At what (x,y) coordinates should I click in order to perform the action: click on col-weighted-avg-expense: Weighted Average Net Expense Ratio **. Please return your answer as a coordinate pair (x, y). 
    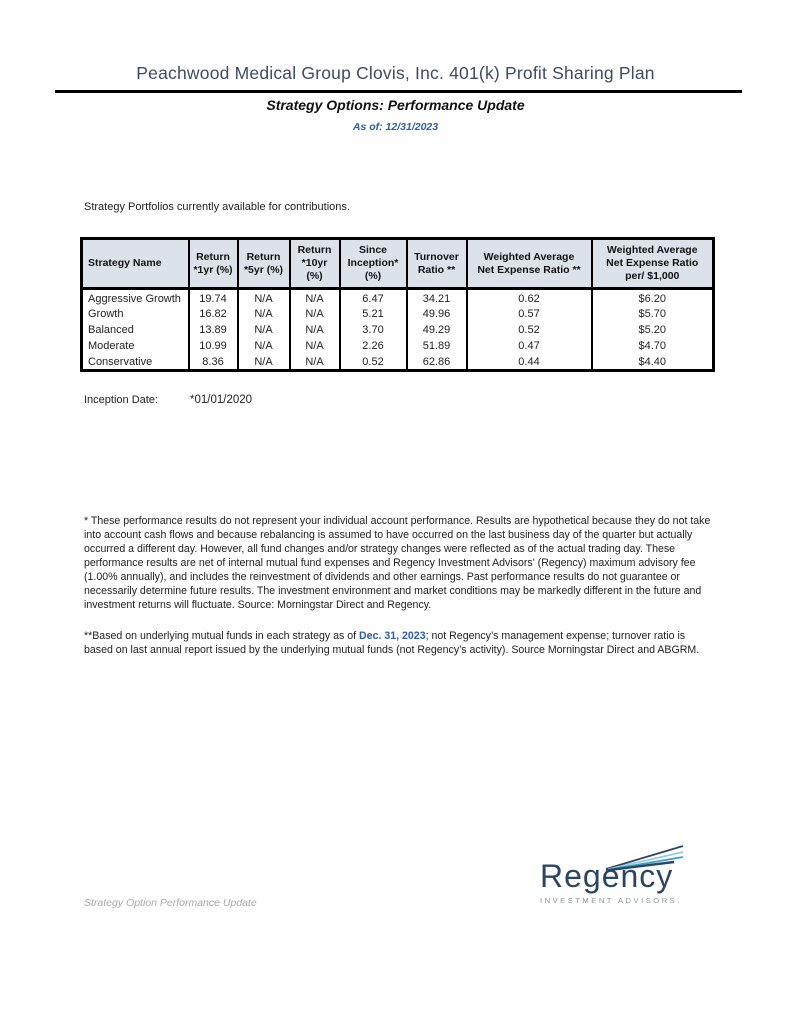
    Looking at the image, I should click on (529, 264).